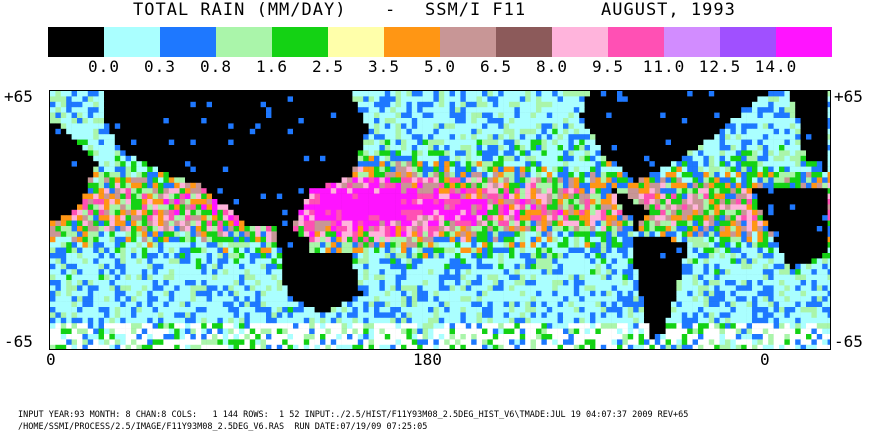 This screenshot has width=880, height=436. I want to click on lon-label-0-right: 0, so click(765, 359).